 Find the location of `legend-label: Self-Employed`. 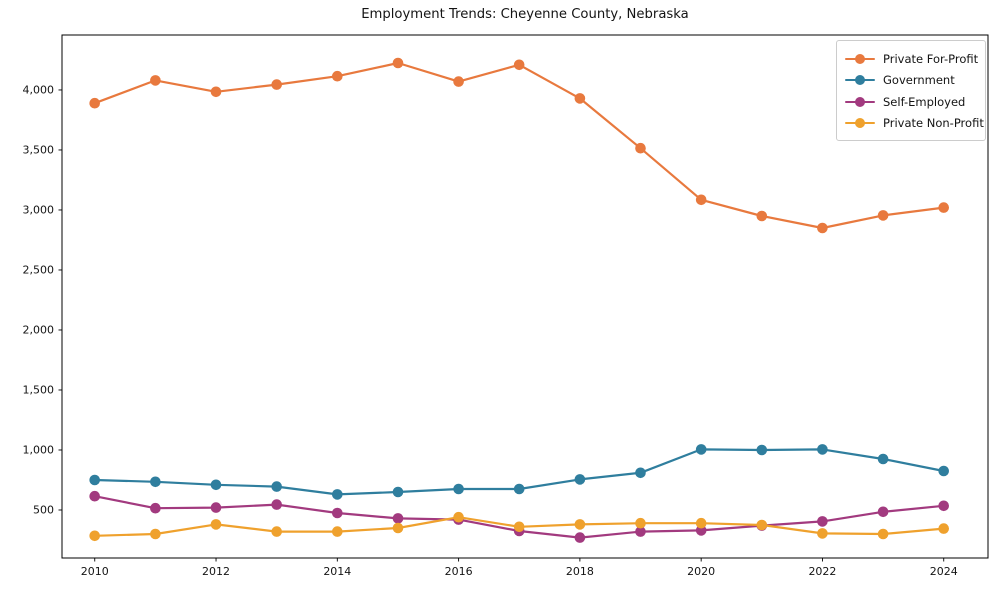

legend-label: Self-Employed is located at coordinates (924, 101).